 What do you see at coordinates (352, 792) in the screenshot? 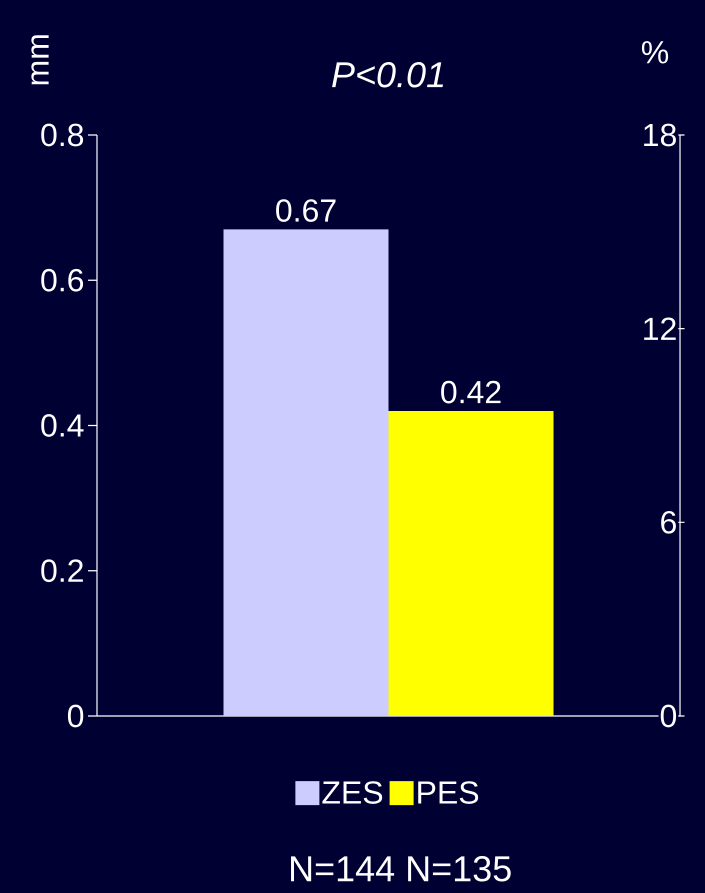
I see `legend-label: ZES` at bounding box center [352, 792].